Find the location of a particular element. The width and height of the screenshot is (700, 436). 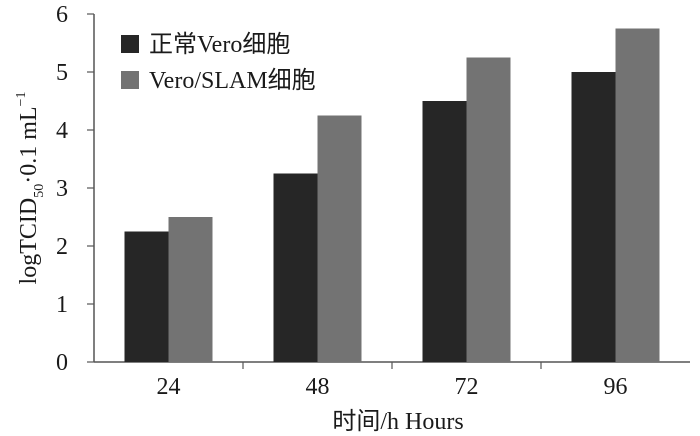

legend: 正常Vero细胞 Vero/SLAM细胞 is located at coordinates (218, 62).